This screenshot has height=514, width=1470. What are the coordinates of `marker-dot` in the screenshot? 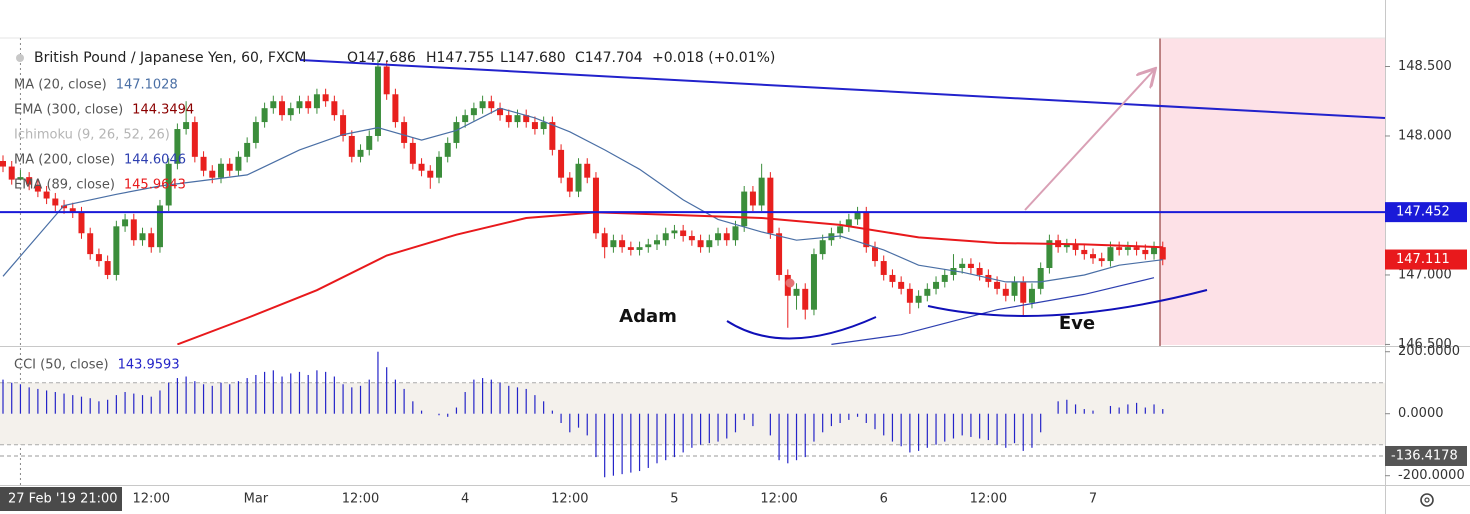 It's located at (790, 283).